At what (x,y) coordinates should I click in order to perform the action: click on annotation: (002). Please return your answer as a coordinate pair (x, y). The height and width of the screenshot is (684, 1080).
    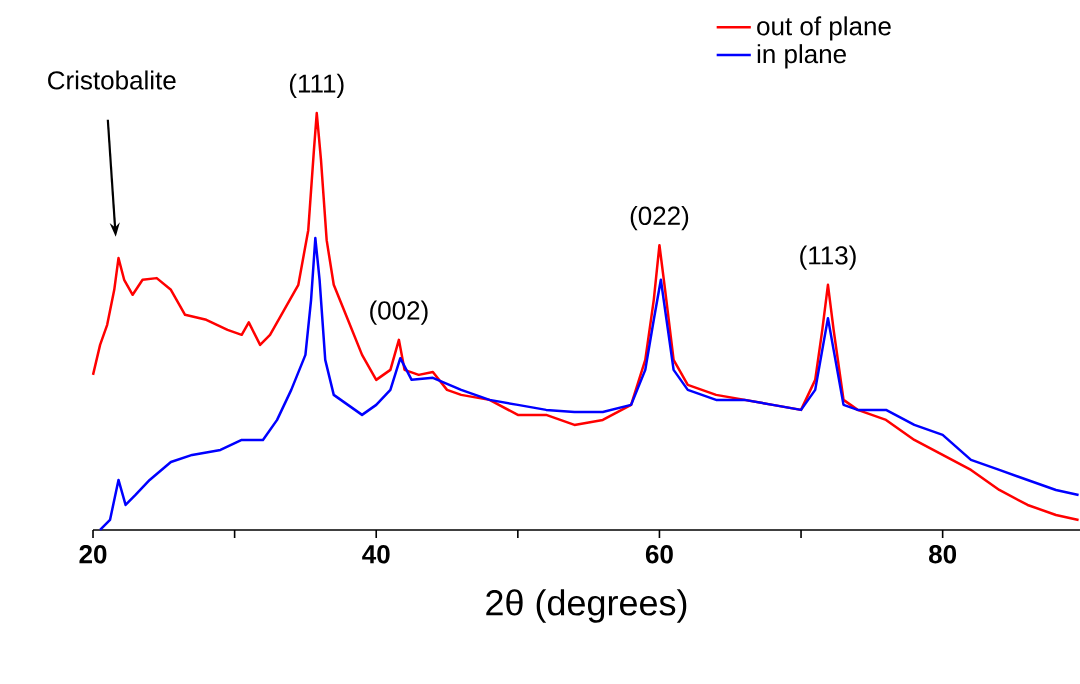
    Looking at the image, I should click on (399, 312).